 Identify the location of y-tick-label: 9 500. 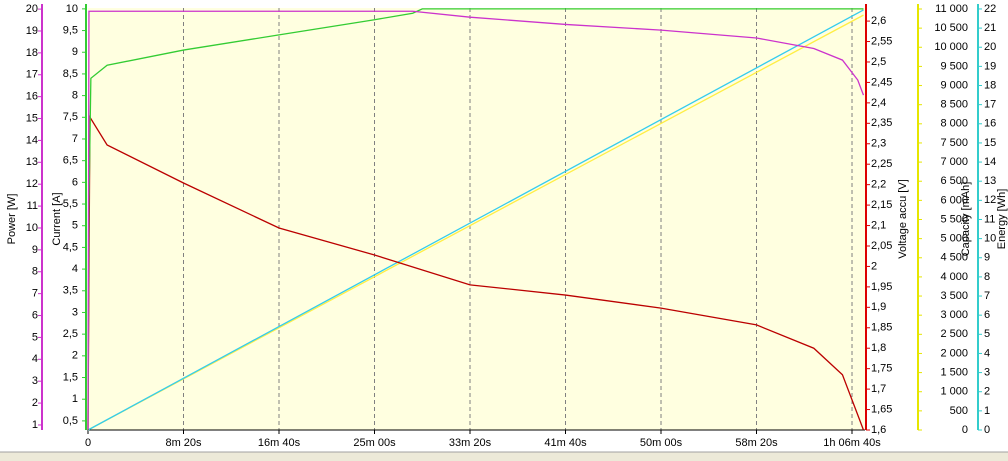
(954, 66).